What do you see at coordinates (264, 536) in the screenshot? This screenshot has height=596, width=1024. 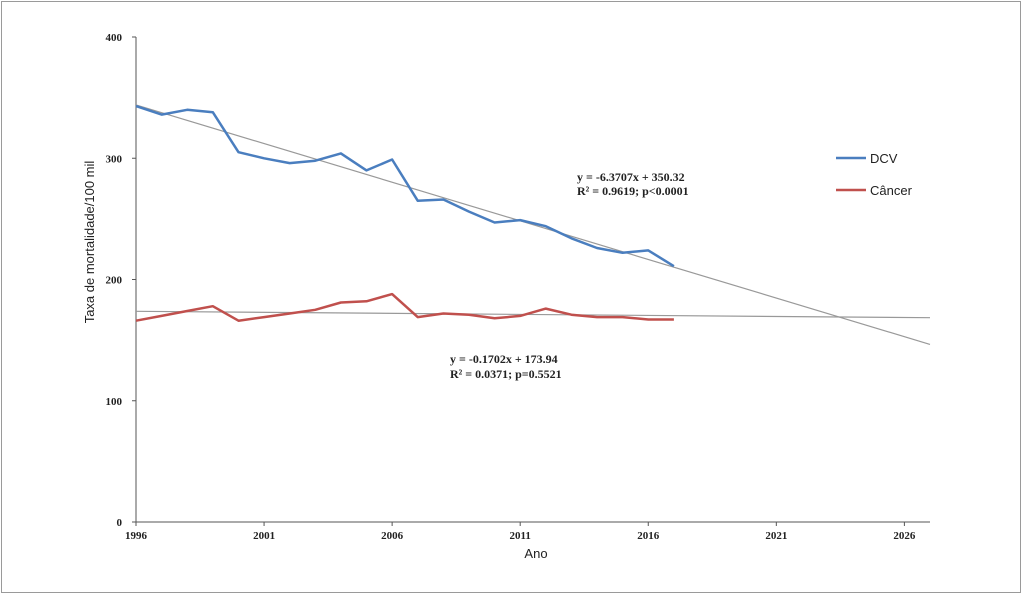 I see `x-tick-label: 2001` at bounding box center [264, 536].